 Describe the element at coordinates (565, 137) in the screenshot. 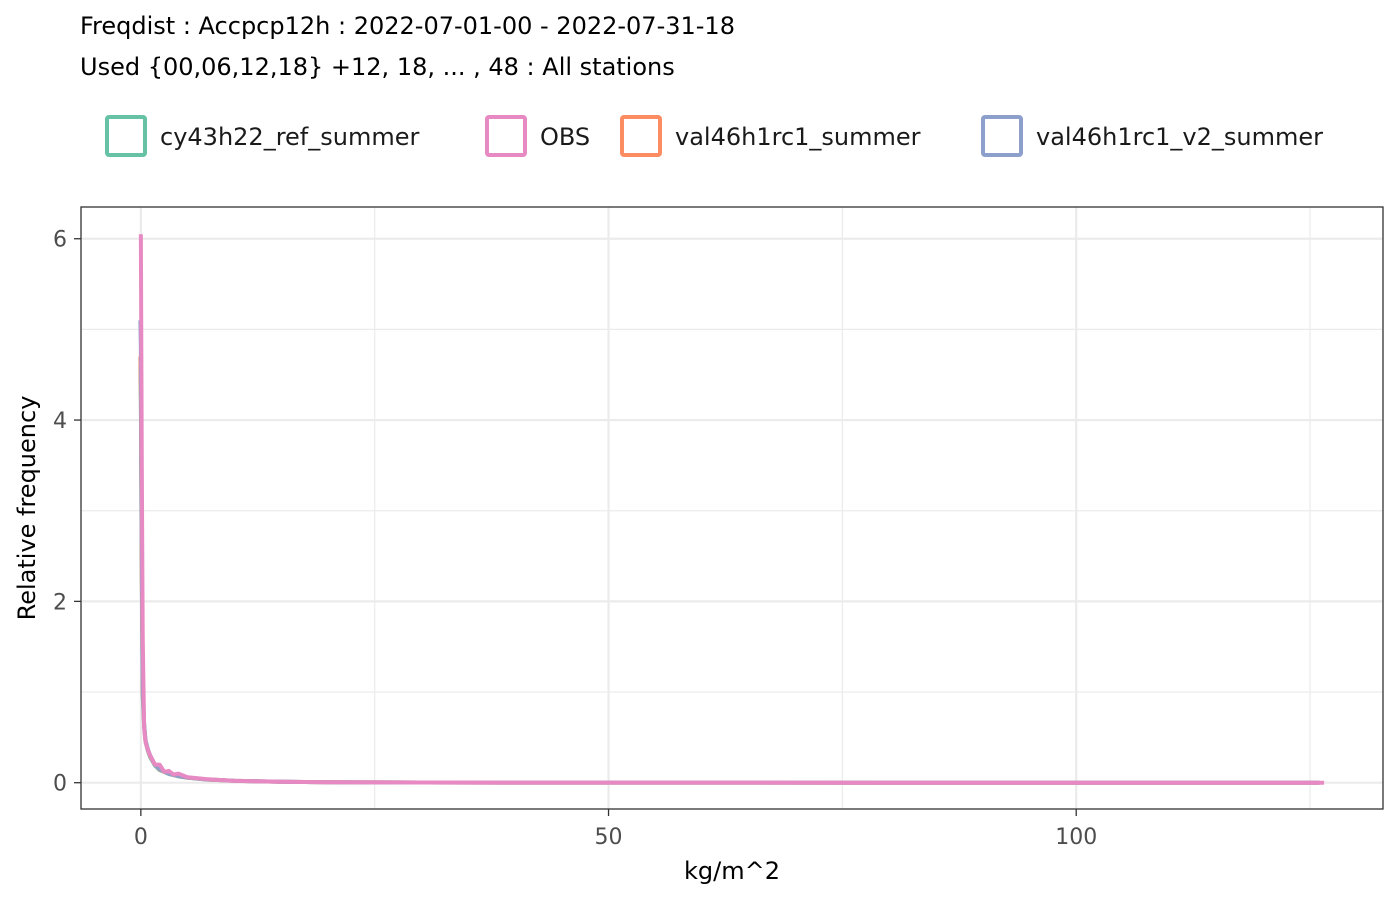

I see `legend-label: OBS` at that location.